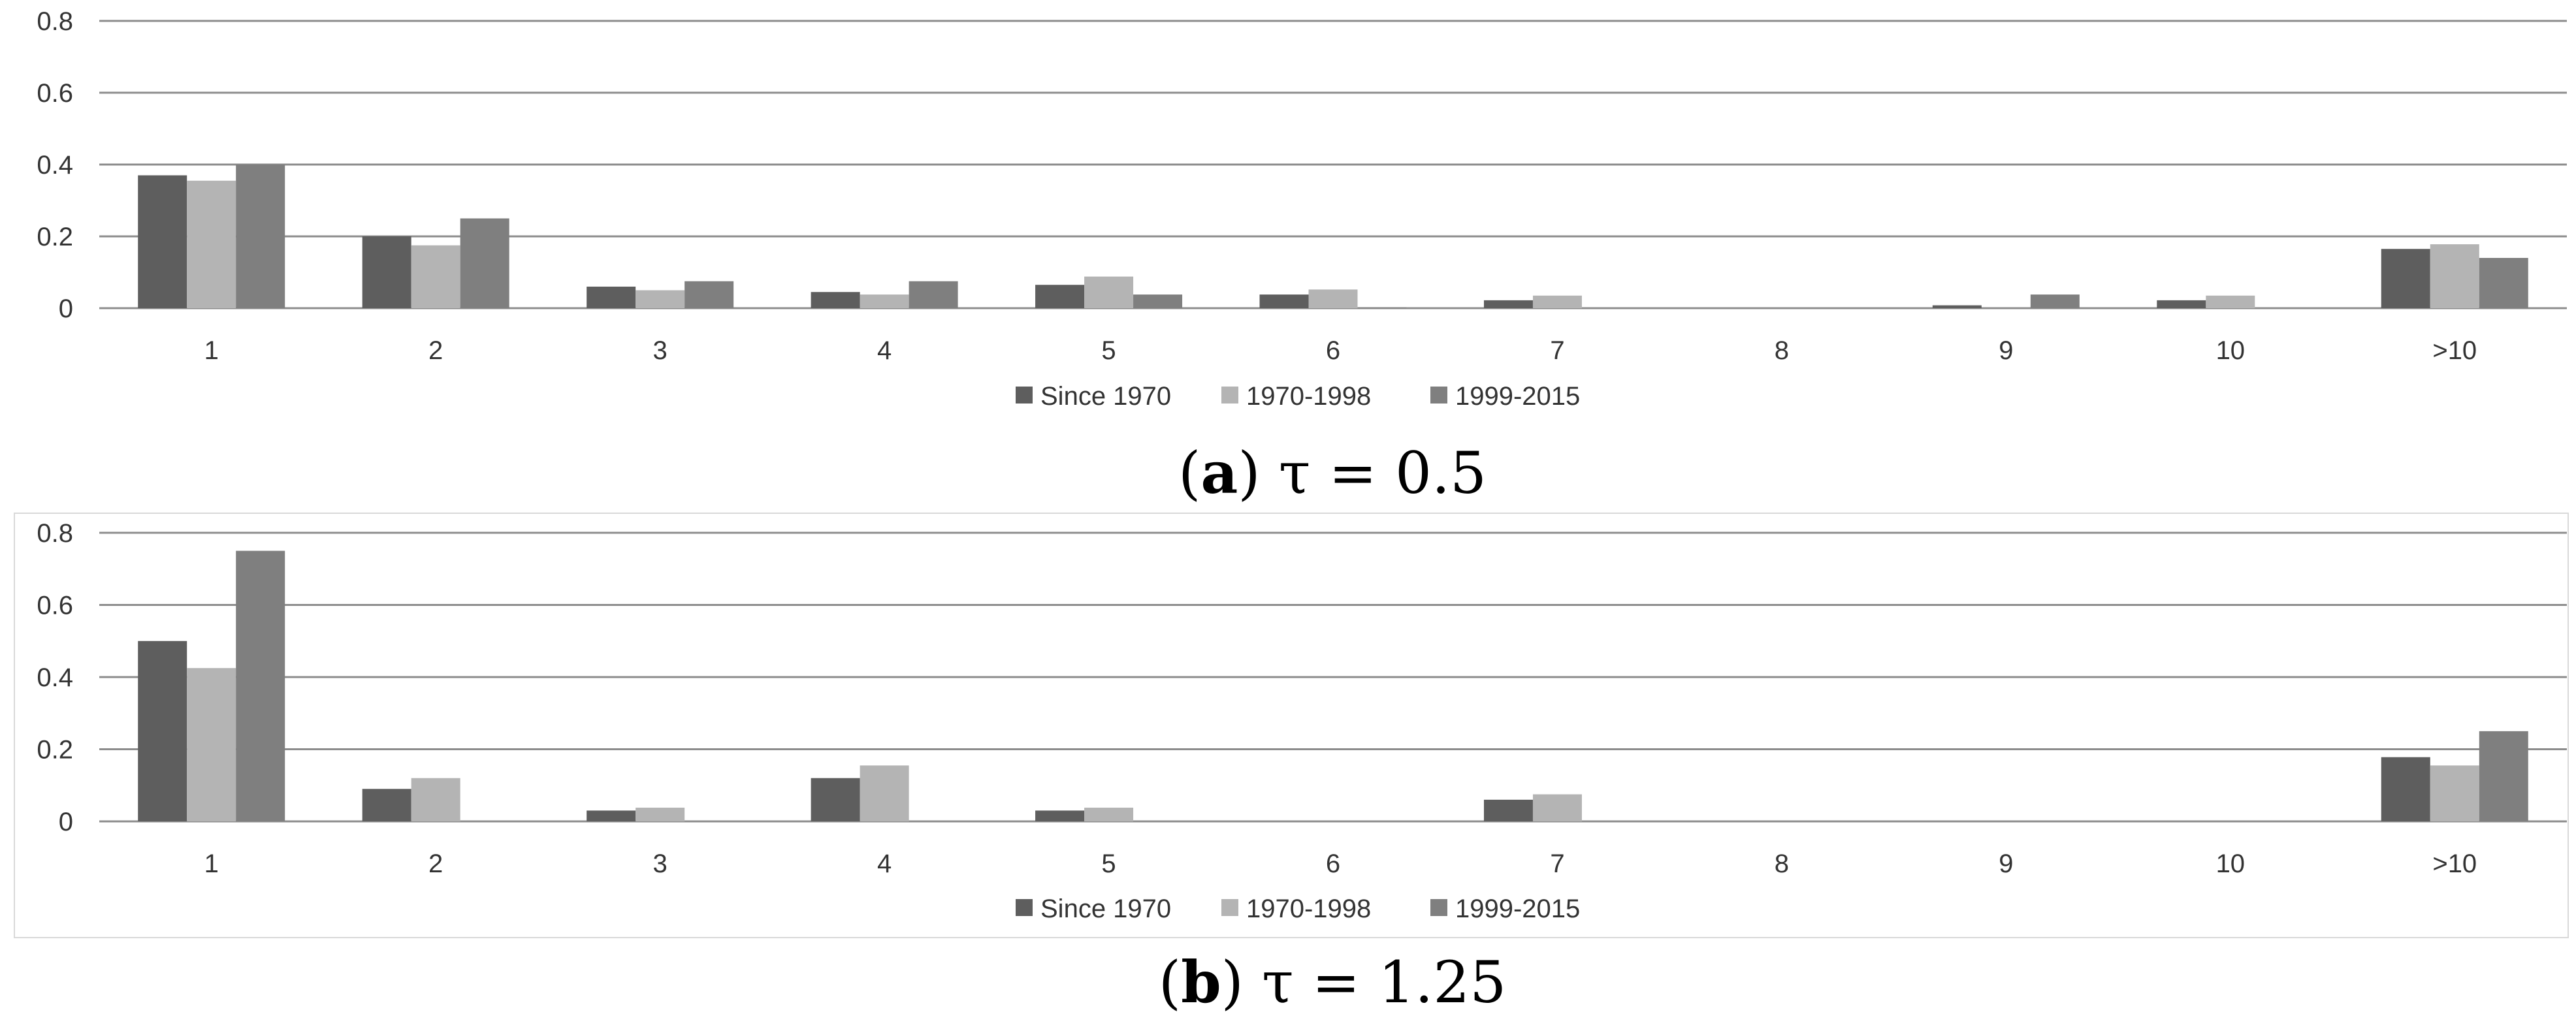  What do you see at coordinates (1383, 473) in the screenshot?
I see `caption-text: τ = 0.5` at bounding box center [1383, 473].